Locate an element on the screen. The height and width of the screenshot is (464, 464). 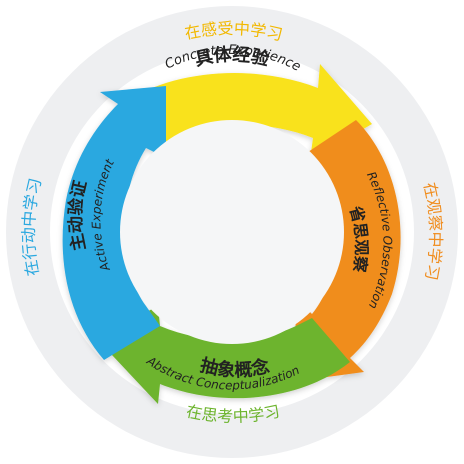
concrete-experience-arrow is located at coordinates (248, 112).